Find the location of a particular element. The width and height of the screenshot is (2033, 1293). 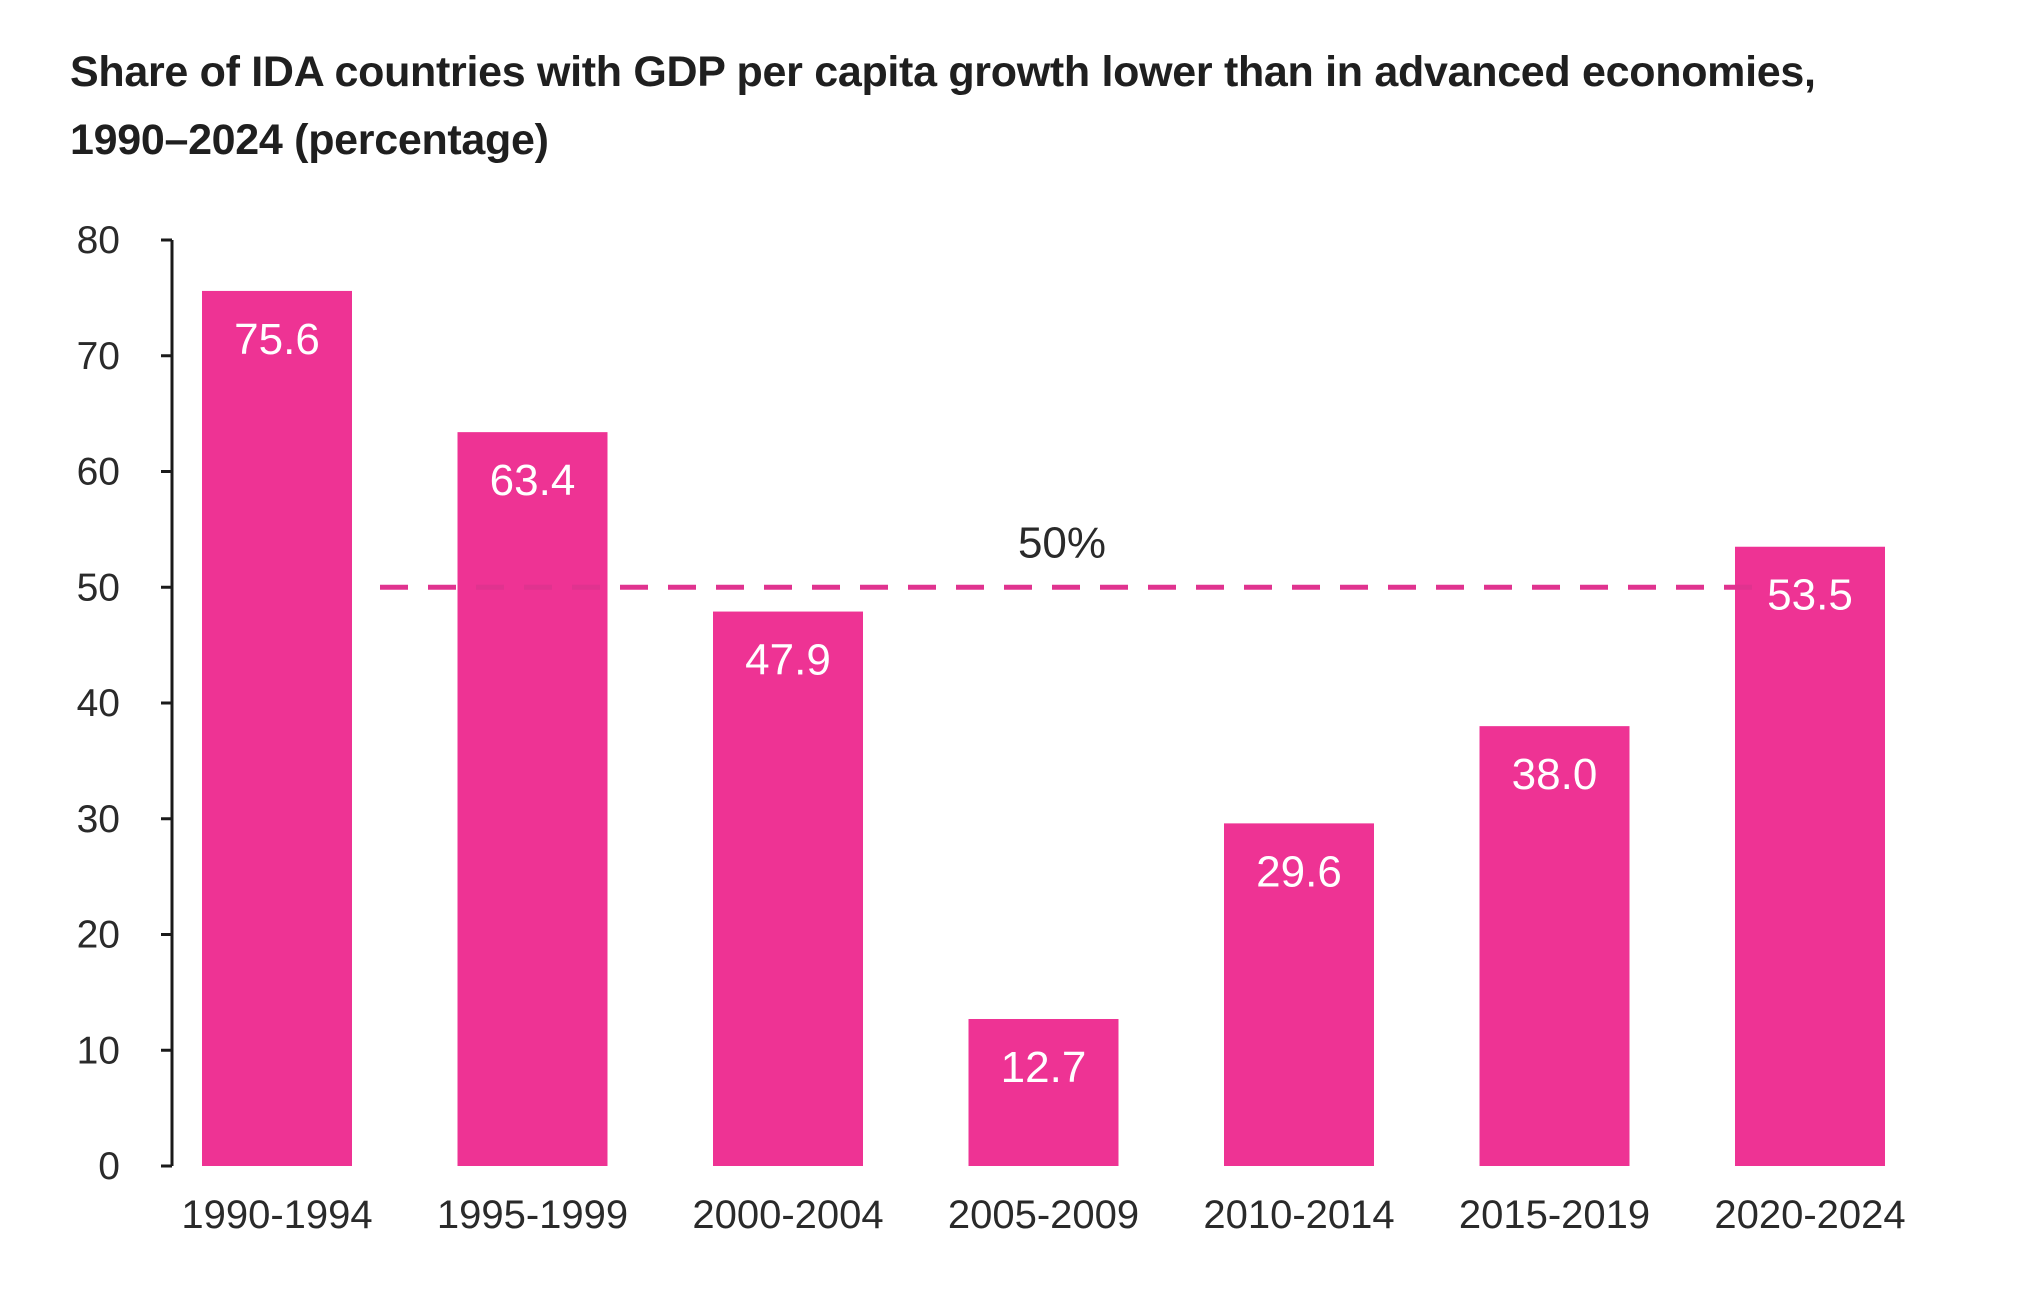

bar-1995-1999 is located at coordinates (532, 799).